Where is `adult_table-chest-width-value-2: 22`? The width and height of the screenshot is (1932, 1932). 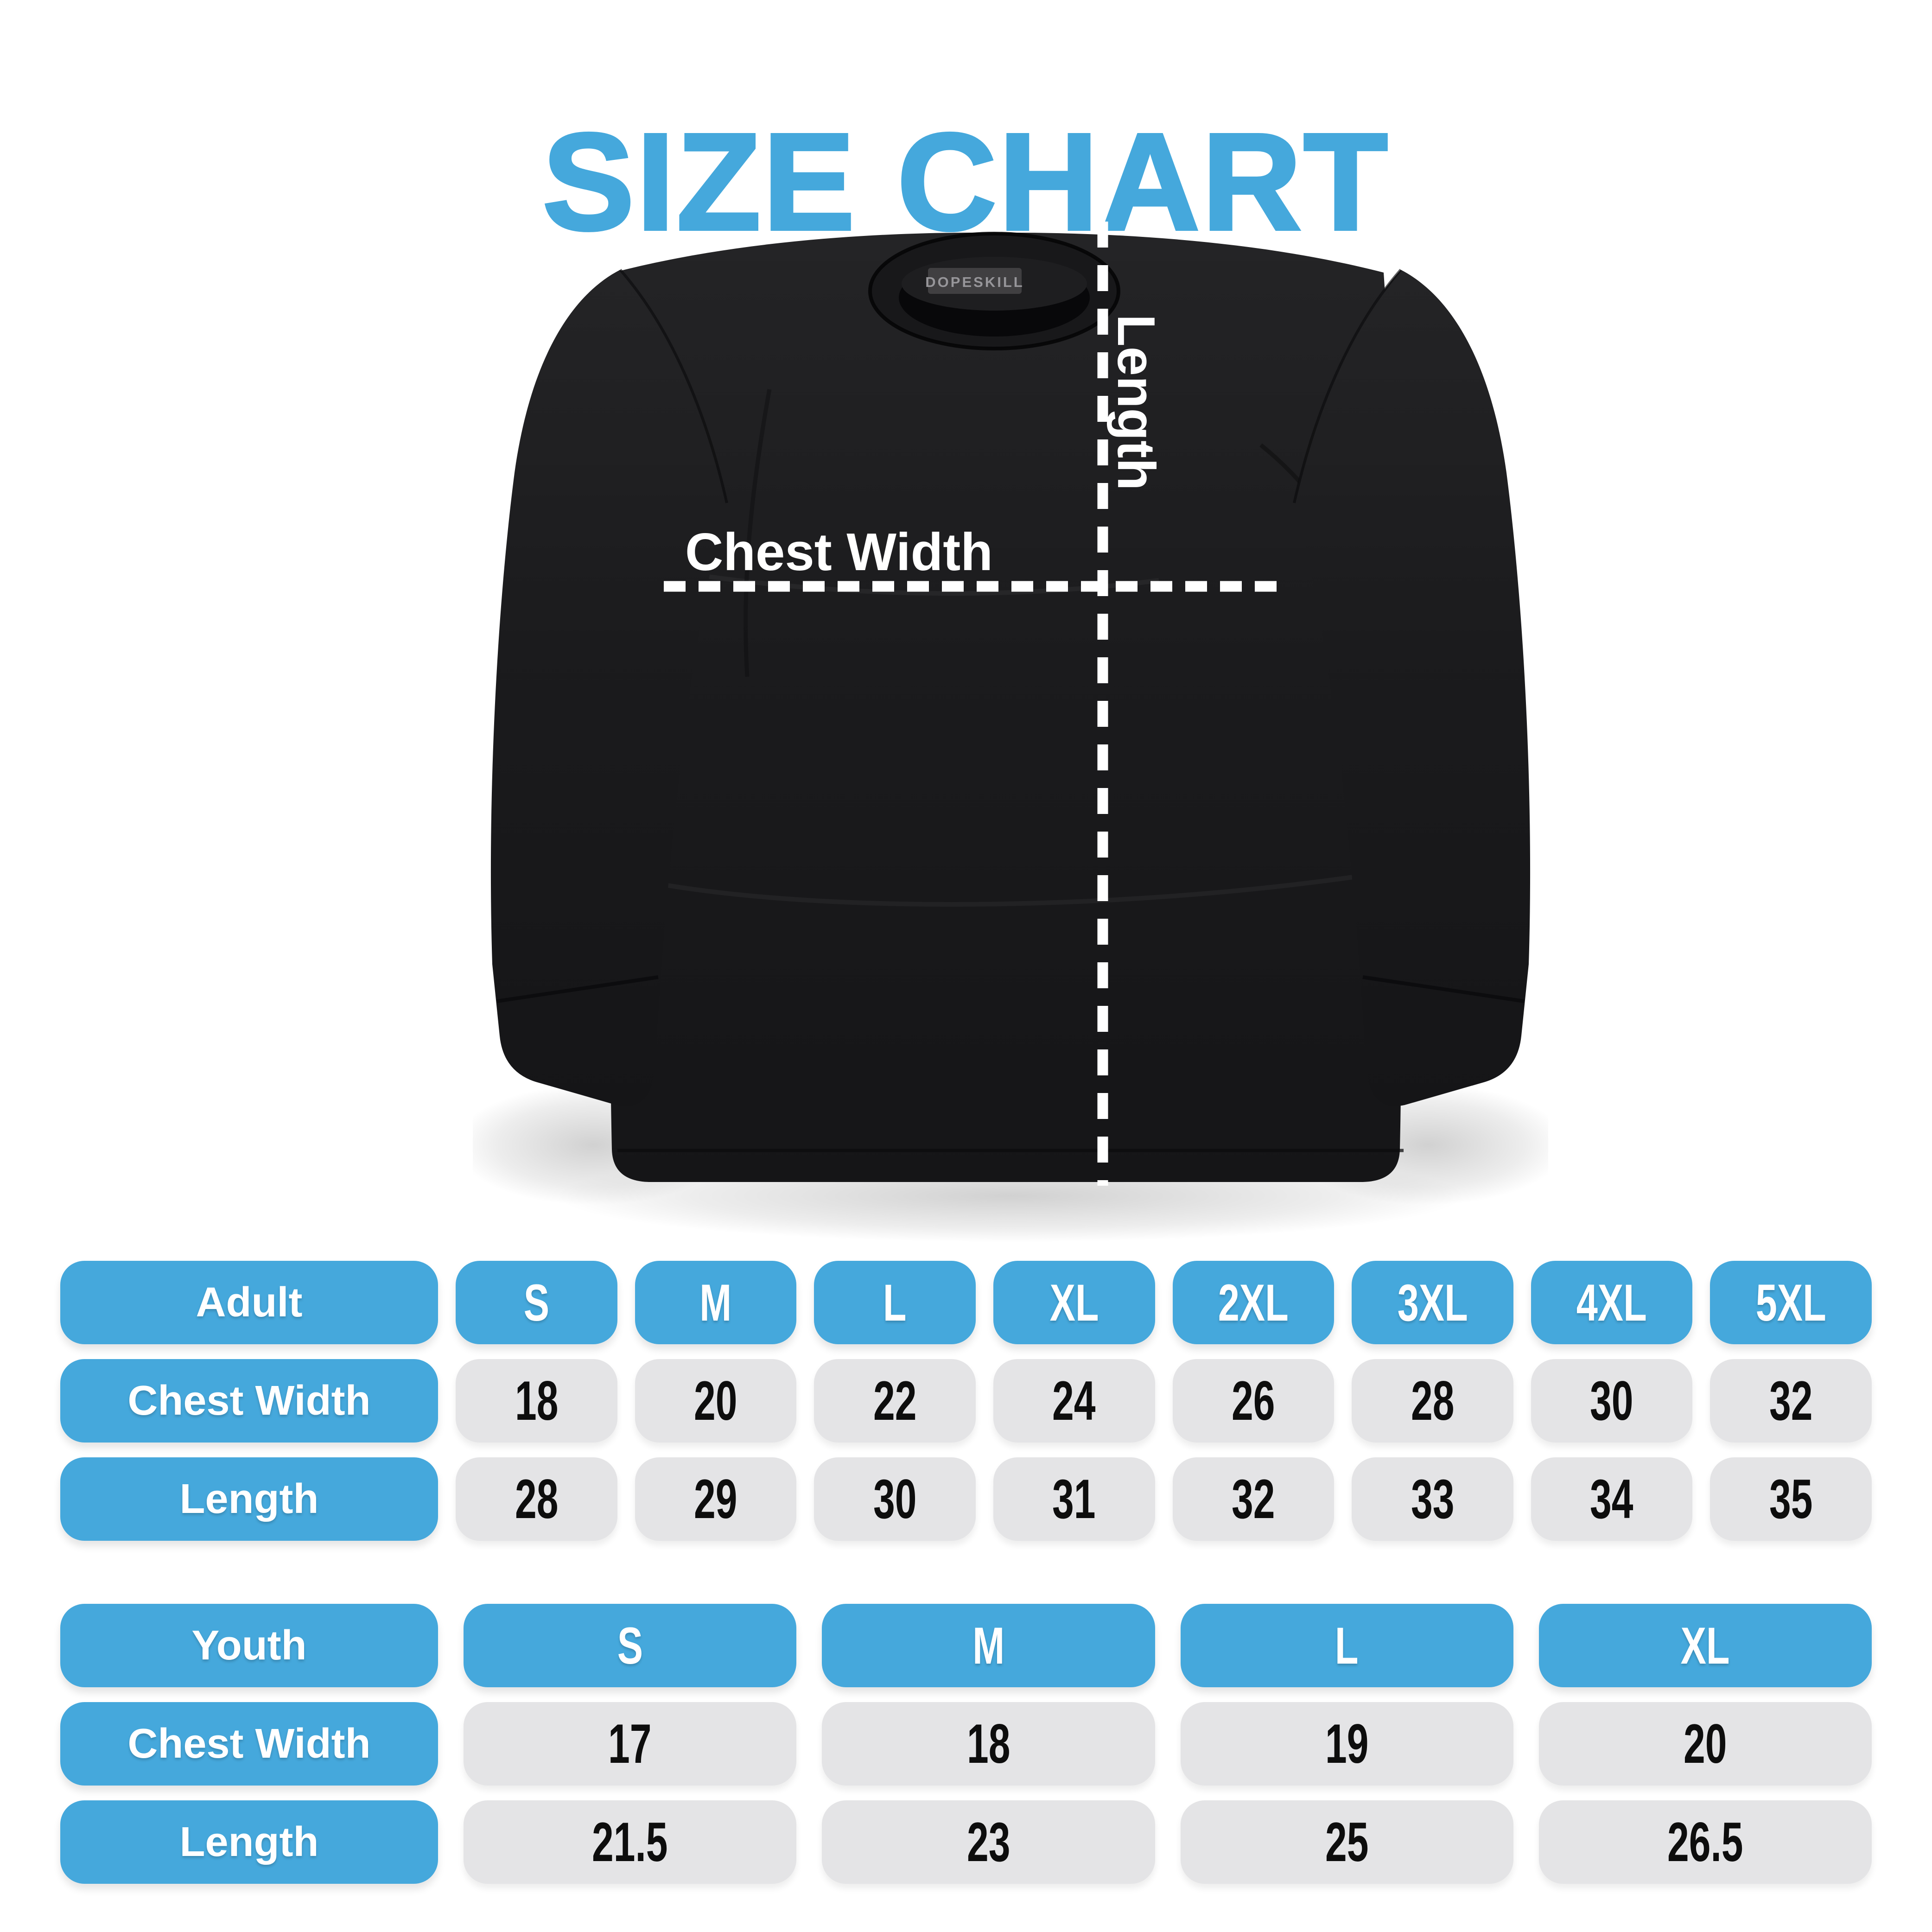 adult_table-chest-width-value-2: 22 is located at coordinates (895, 1401).